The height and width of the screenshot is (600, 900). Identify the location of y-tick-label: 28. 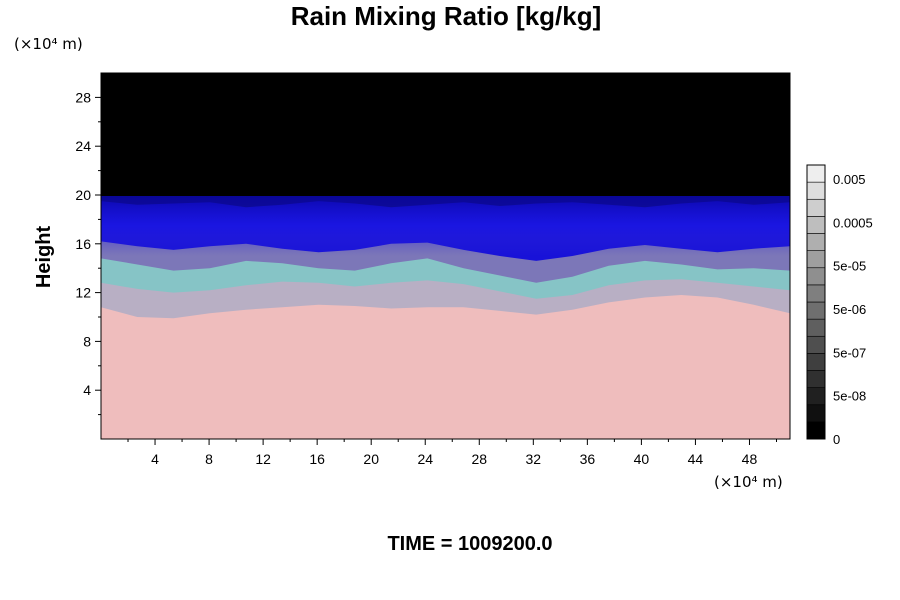
(83, 97).